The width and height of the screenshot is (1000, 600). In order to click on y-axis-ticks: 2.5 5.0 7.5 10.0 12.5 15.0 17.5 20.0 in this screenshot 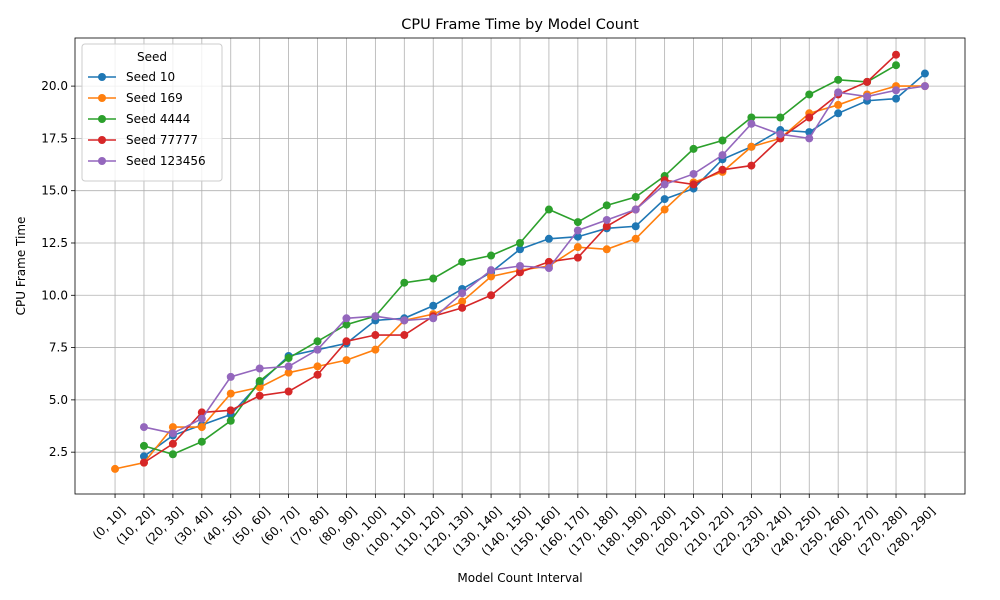, I will do `click(58, 269)`.